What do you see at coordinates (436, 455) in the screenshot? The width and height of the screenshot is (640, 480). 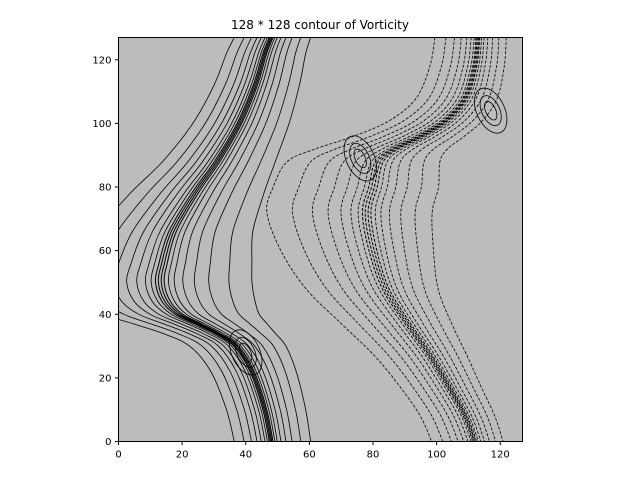 I see `x-tick-label: 100` at bounding box center [436, 455].